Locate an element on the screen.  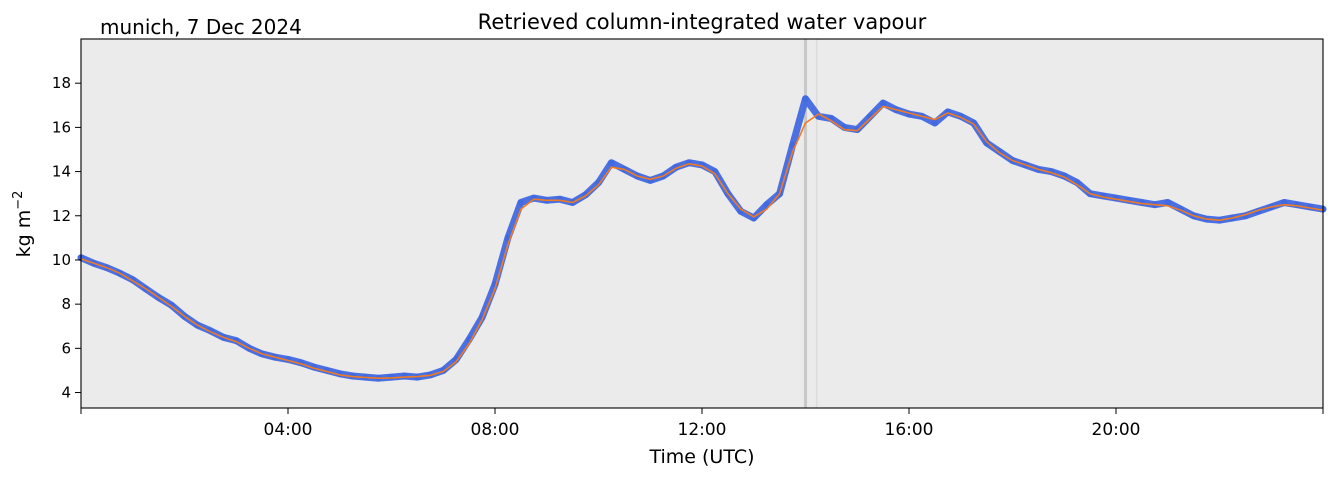
x-tick-label: 16:00 is located at coordinates (909, 430).